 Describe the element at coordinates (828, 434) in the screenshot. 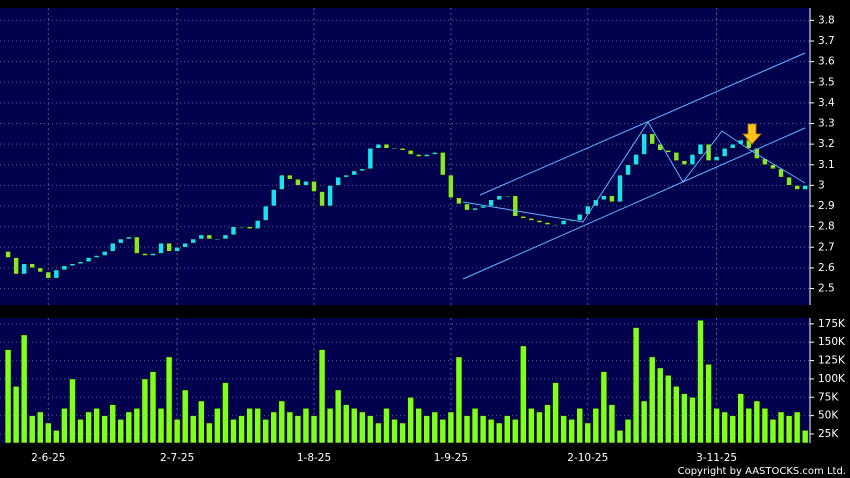

I see `y-tick-label: 25K` at that location.